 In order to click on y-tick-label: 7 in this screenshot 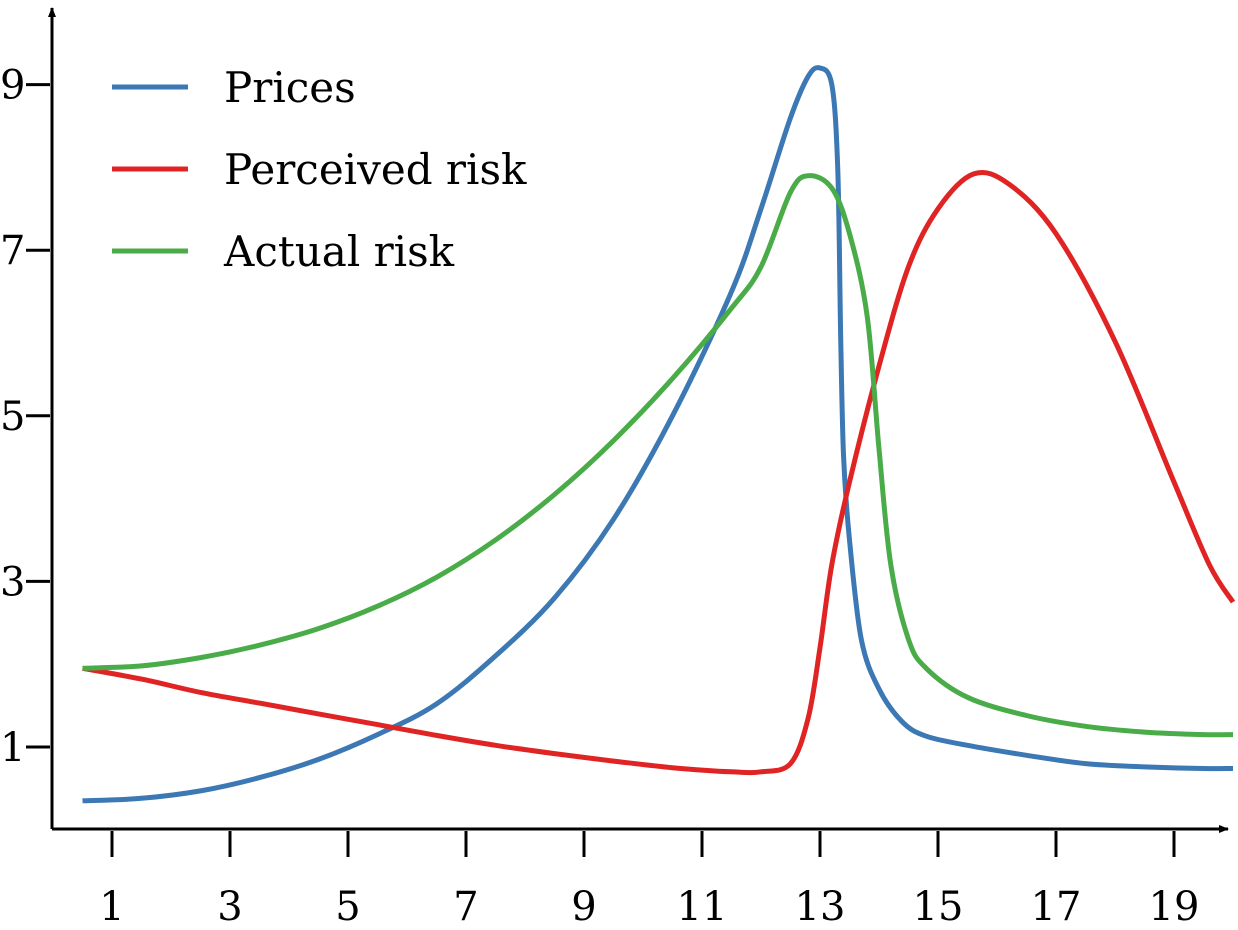, I will do `click(12, 251)`.